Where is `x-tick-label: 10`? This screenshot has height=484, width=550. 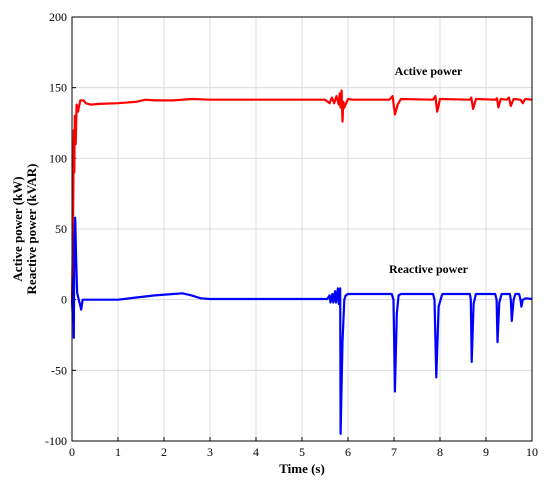
x-tick-label: 10 is located at coordinates (532, 452).